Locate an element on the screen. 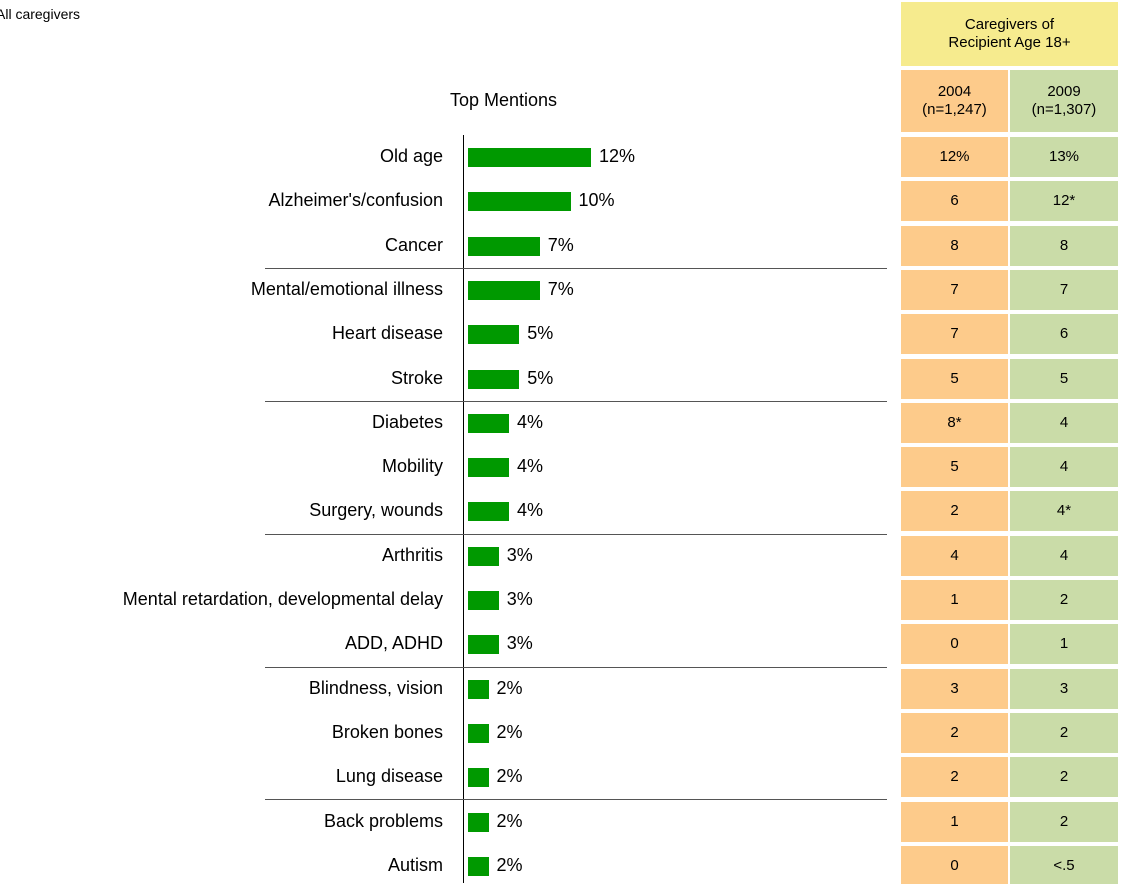 This screenshot has height=884, width=1123. table-cell: 4* is located at coordinates (1064, 511).